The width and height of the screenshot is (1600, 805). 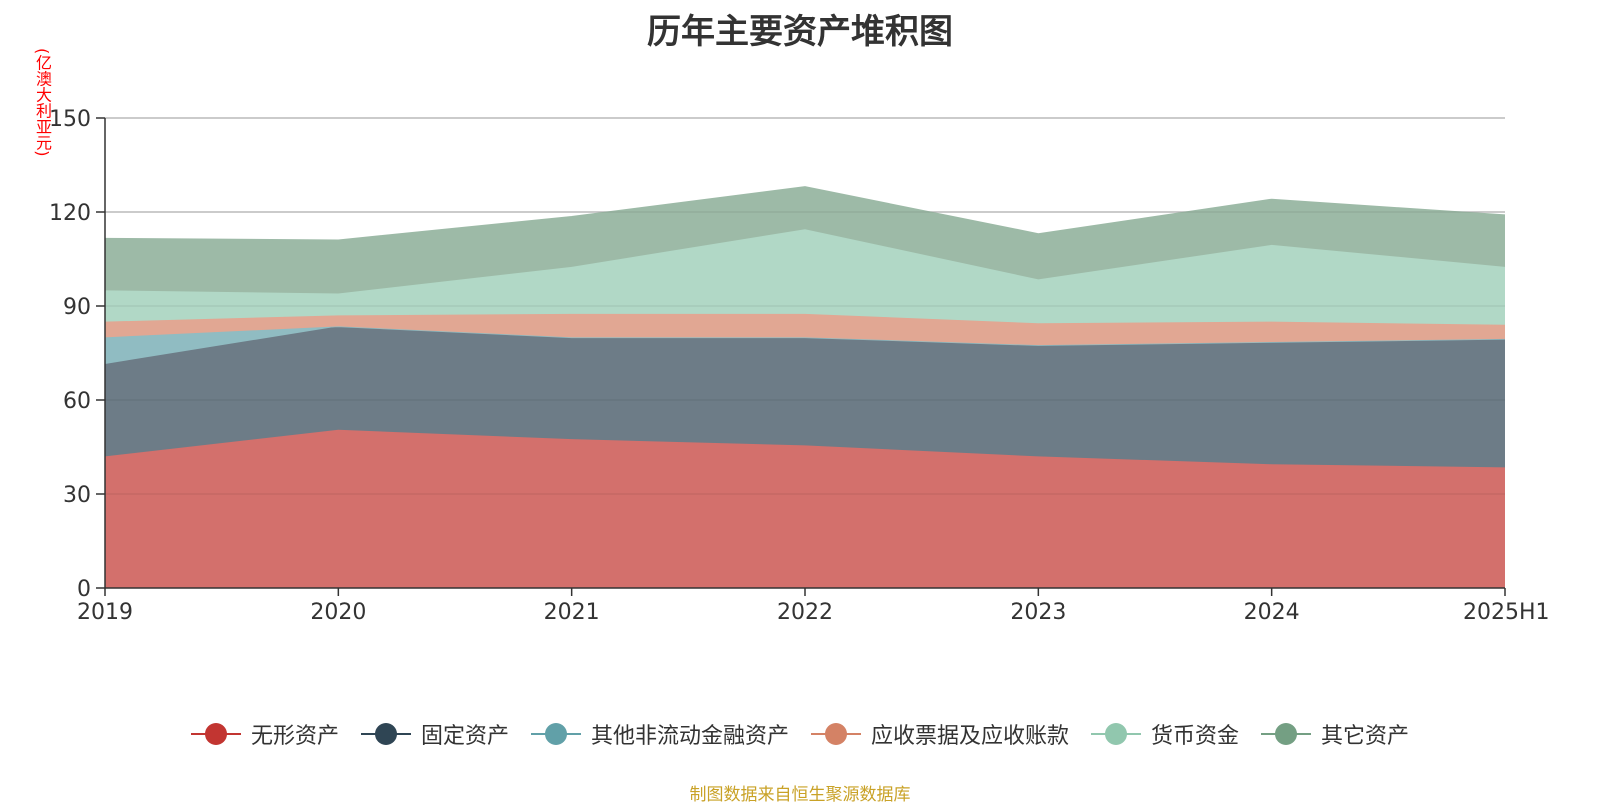 I want to click on x-tick-label-2: 2021, so click(x=572, y=612).